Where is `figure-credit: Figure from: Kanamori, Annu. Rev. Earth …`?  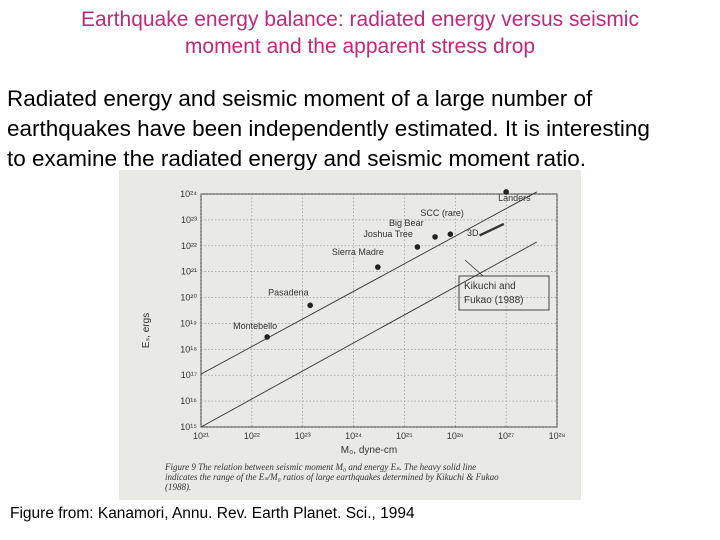 figure-credit: Figure from: Kanamori, Annu. Rev. Earth … is located at coordinates (212, 513).